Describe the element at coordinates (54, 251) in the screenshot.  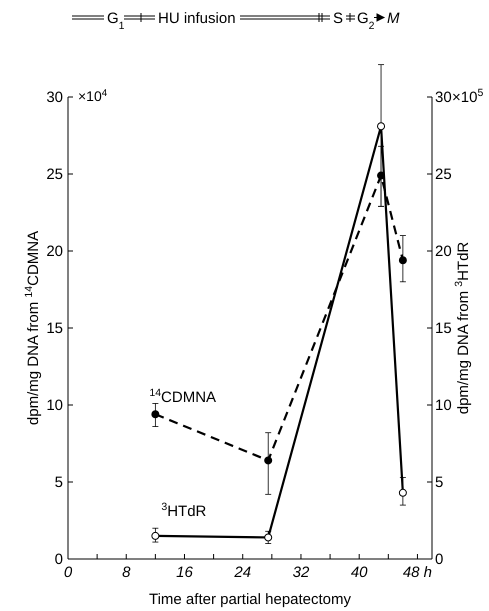
I see `y-tick-label: 20` at that location.